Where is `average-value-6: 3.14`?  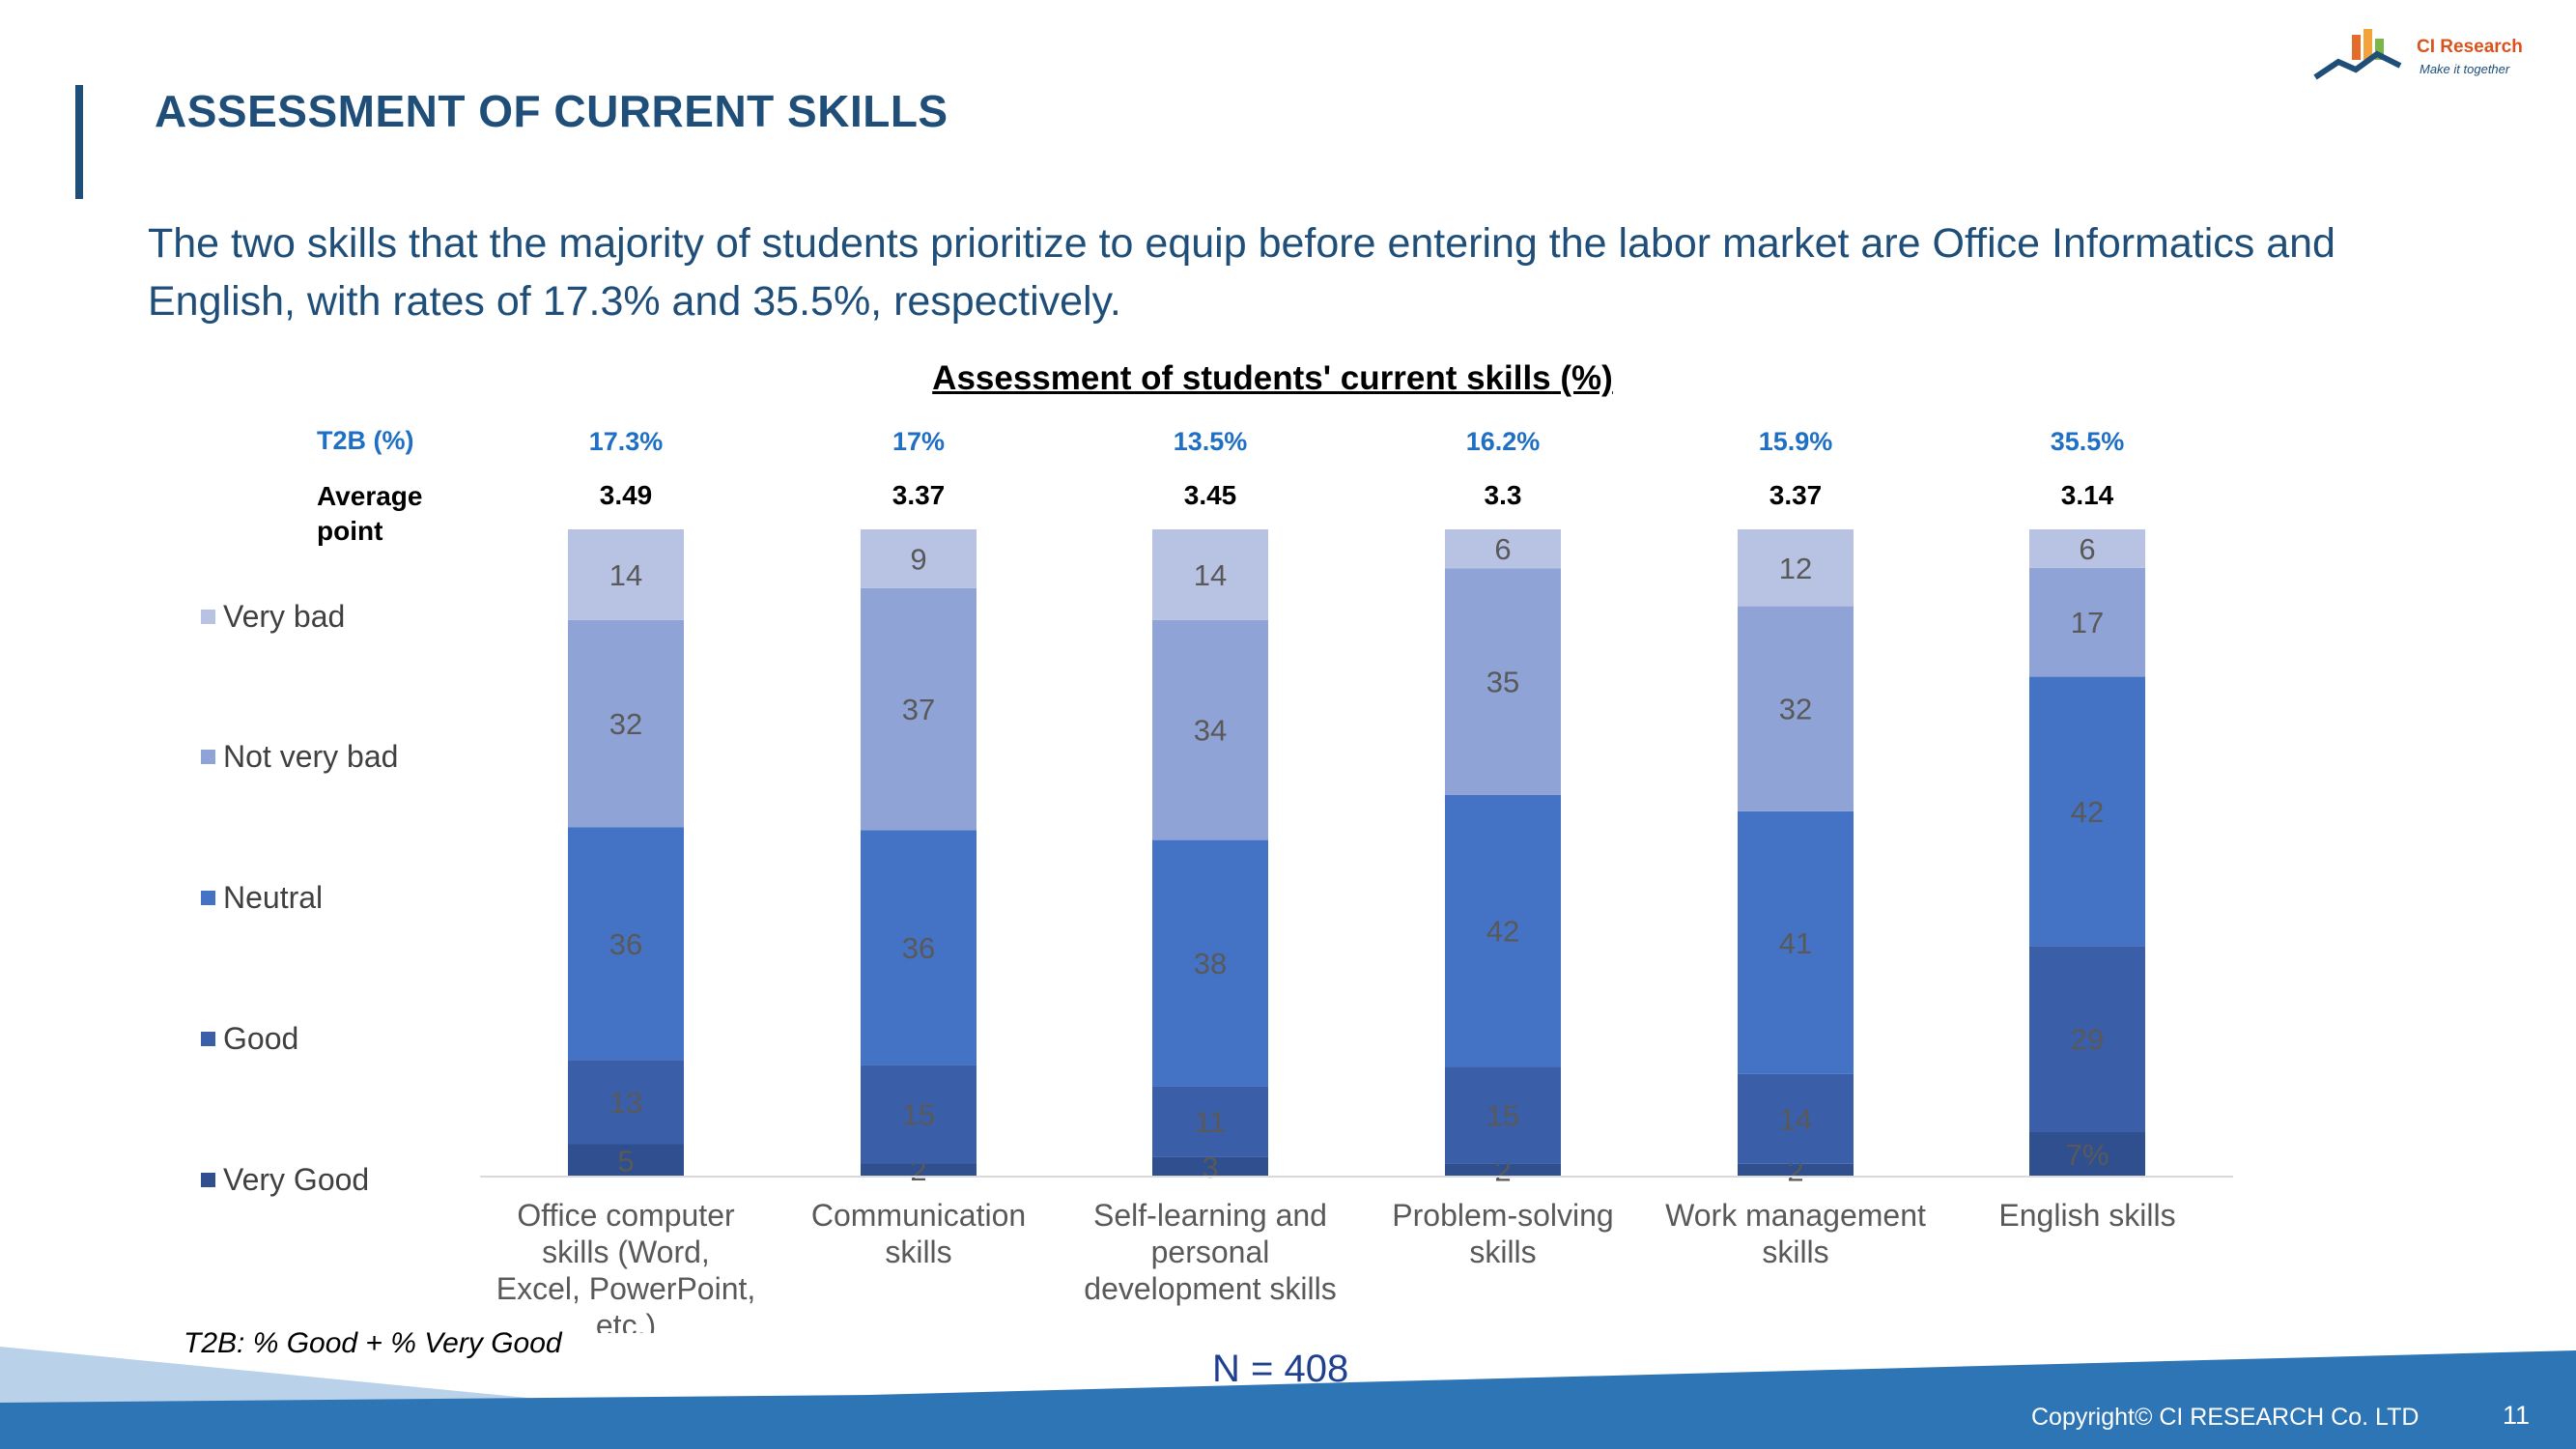 average-value-6: 3.14 is located at coordinates (2087, 495).